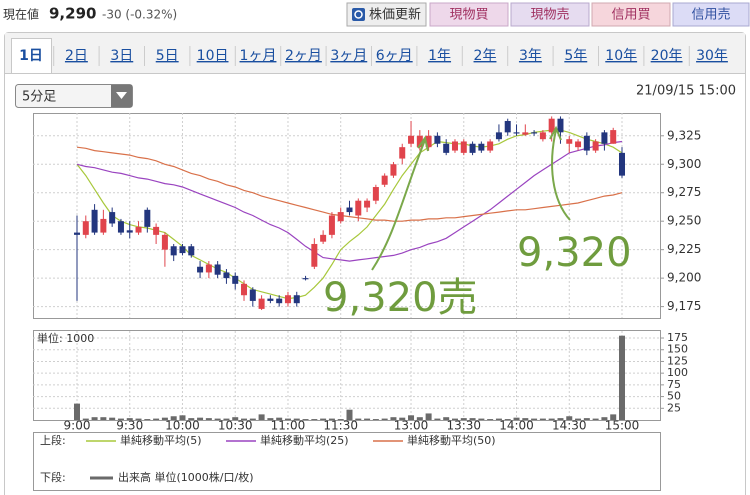 The image size is (750, 495). What do you see at coordinates (395, 15) in the screenshot?
I see `button-label: 株価更新` at bounding box center [395, 15].